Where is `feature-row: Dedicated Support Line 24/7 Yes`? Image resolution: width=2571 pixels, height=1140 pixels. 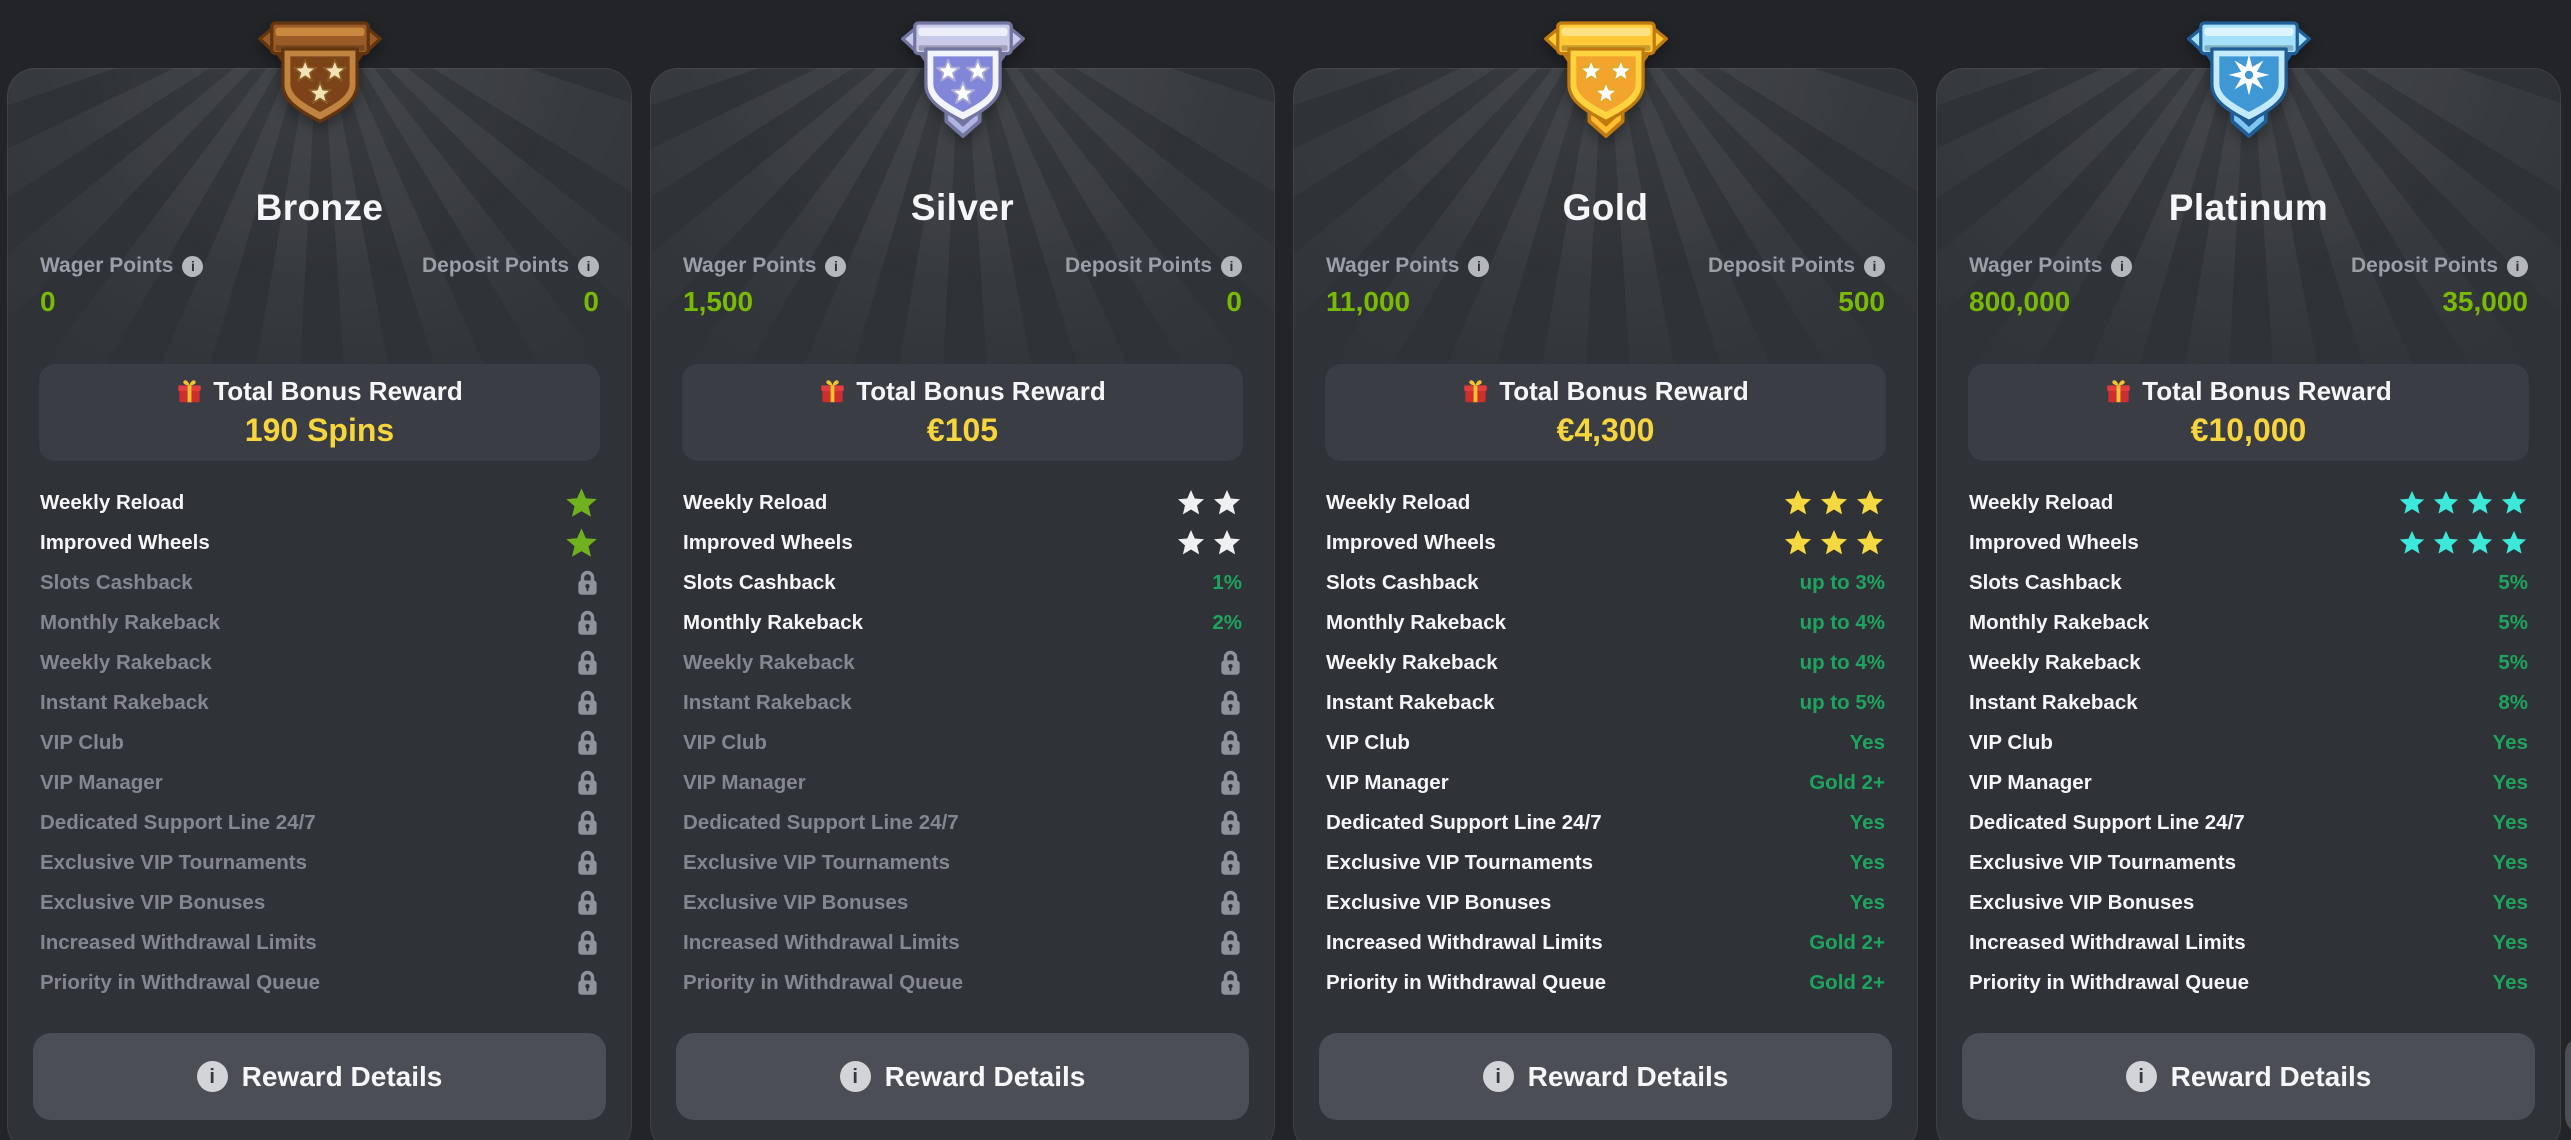
feature-row: Dedicated Support Line 24/7 Yes is located at coordinates (1605, 823).